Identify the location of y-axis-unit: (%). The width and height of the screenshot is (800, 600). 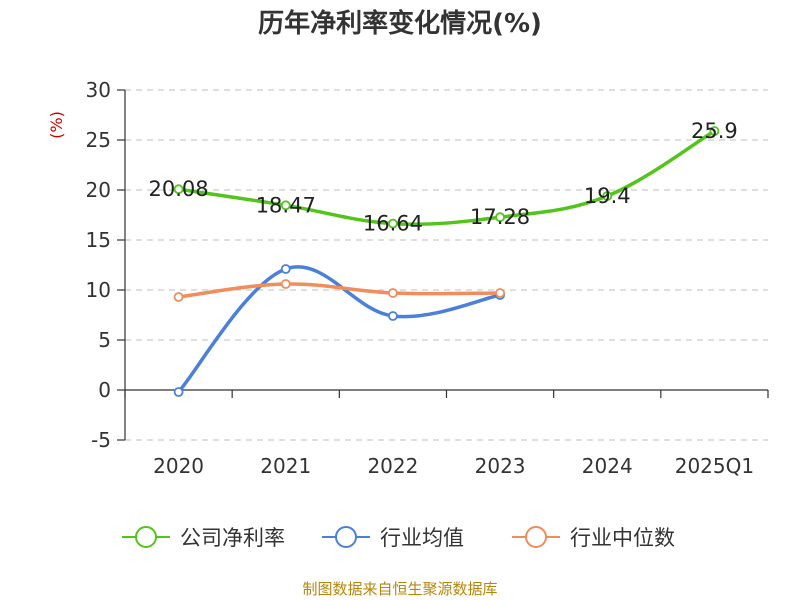
(56, 125).